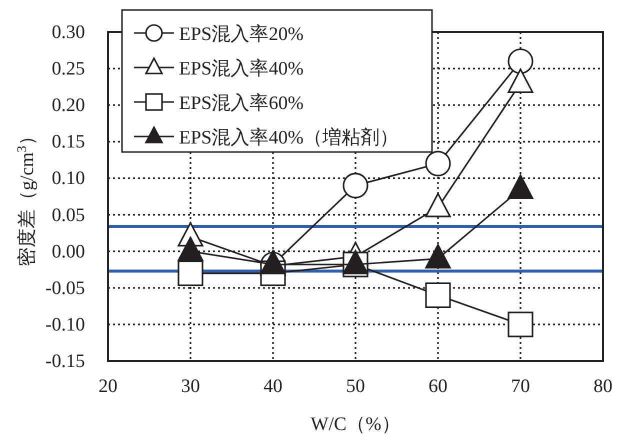  Describe the element at coordinates (520, 386) in the screenshot. I see `x-tick-label: 70` at that location.